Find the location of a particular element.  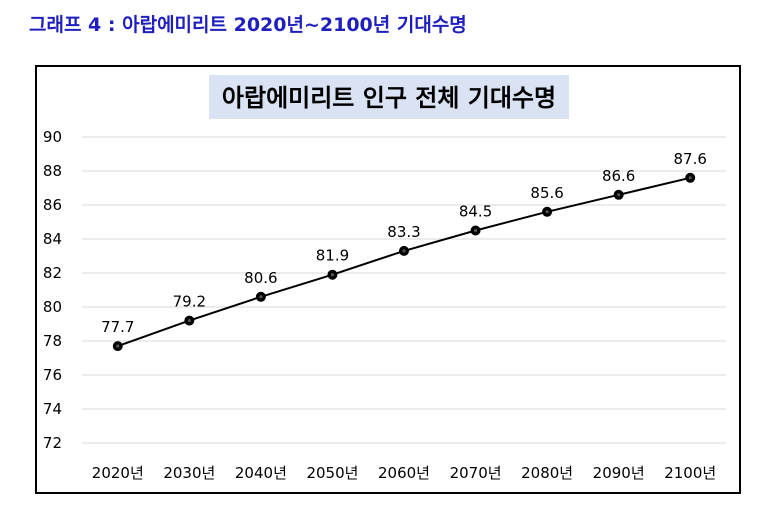

x-tick-label: 2030년 is located at coordinates (189, 473).